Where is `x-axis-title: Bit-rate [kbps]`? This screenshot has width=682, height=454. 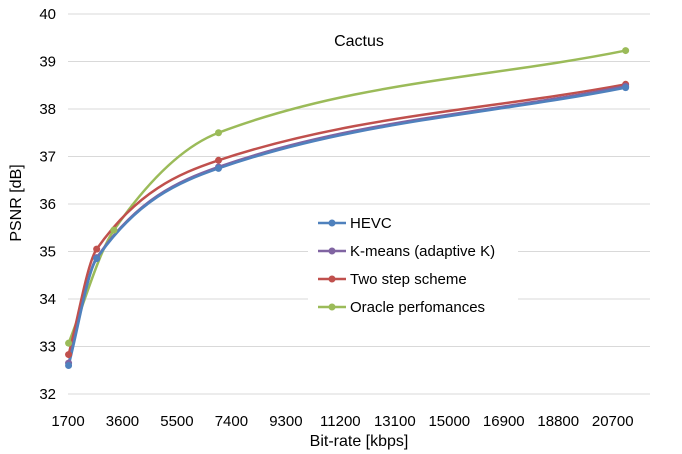
x-axis-title: Bit-rate [kbps] is located at coordinates (359, 441).